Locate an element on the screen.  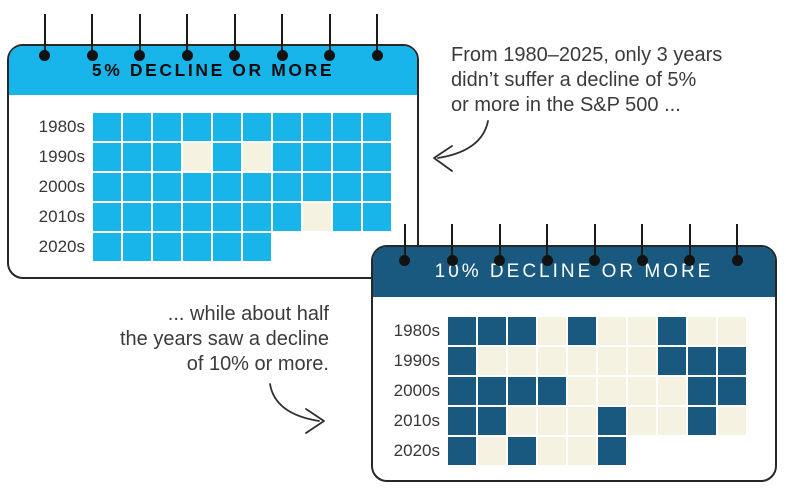
grid-row: 1980s is located at coordinates (224, 127).